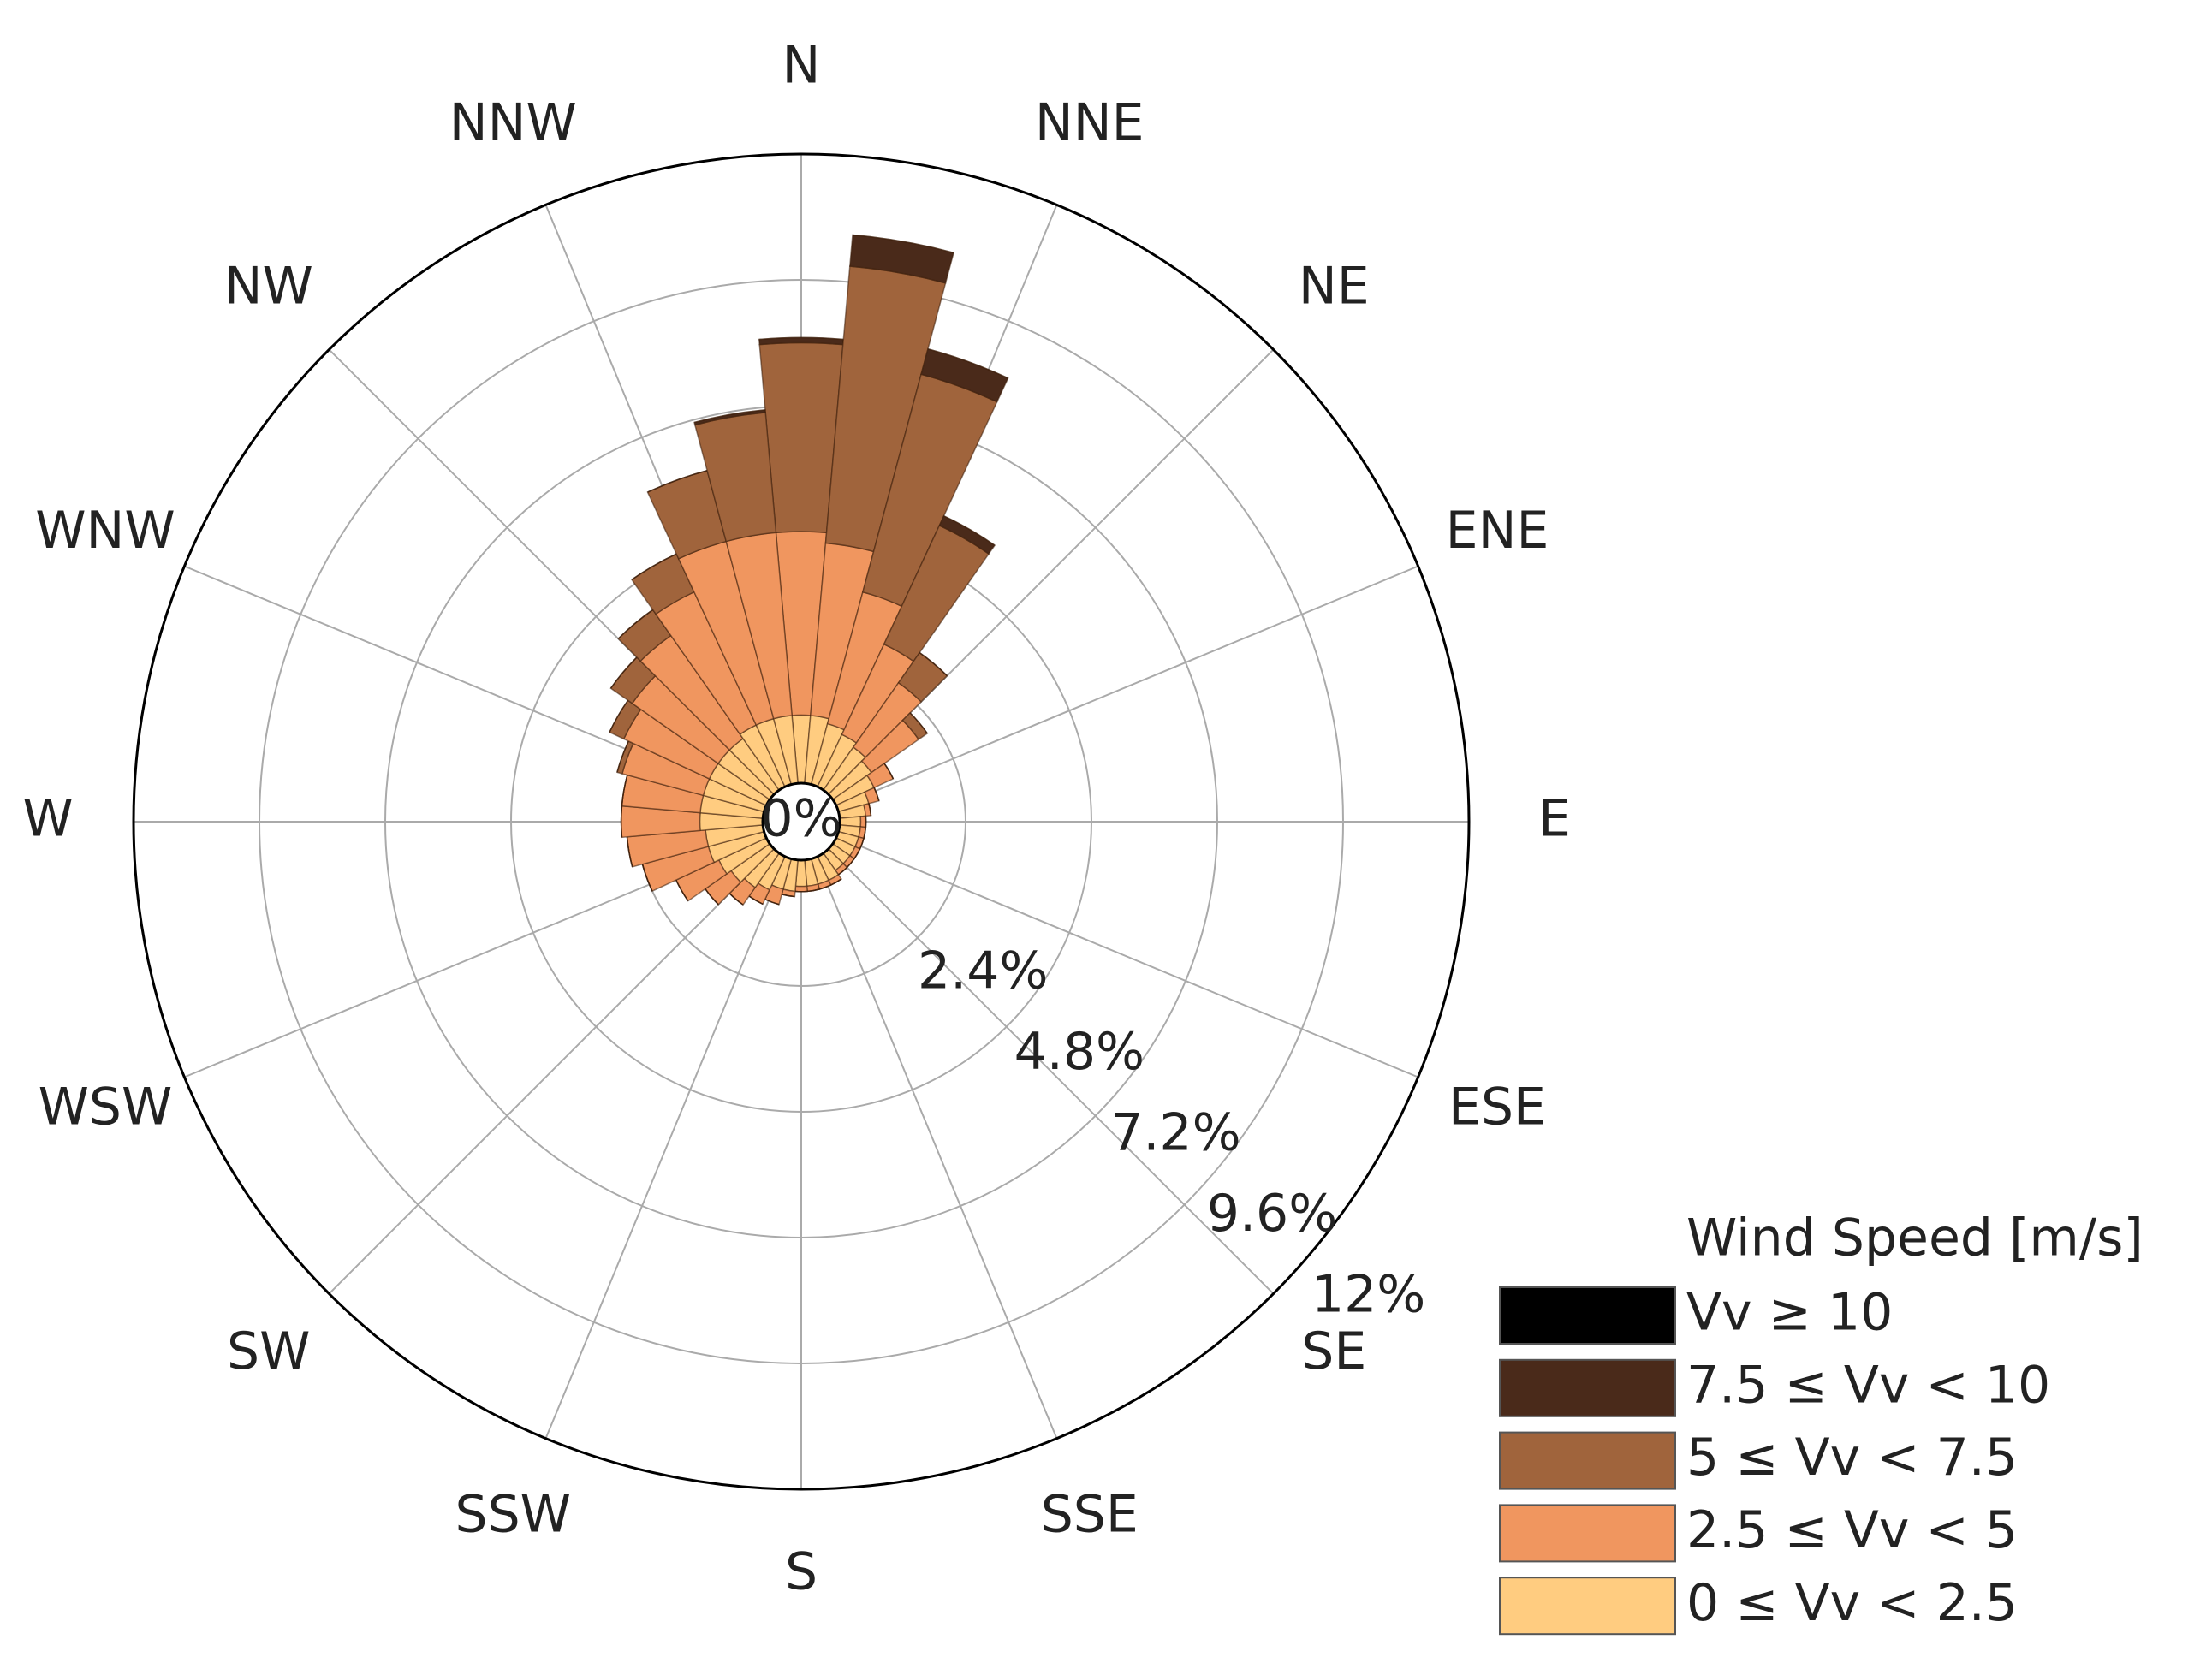  I want to click on direction-label: W, so click(47, 819).